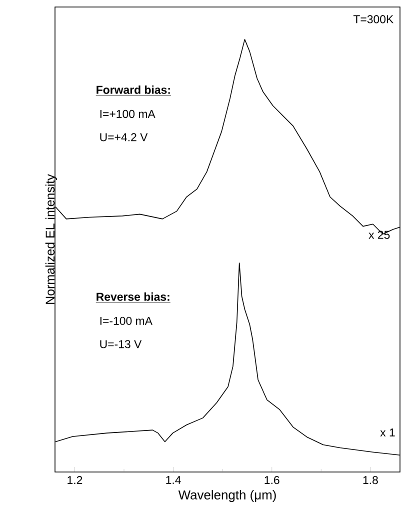 Image resolution: width=401 pixels, height=528 pixels. Describe the element at coordinates (173, 480) in the screenshot. I see `x-tick-label: 1.4` at that location.